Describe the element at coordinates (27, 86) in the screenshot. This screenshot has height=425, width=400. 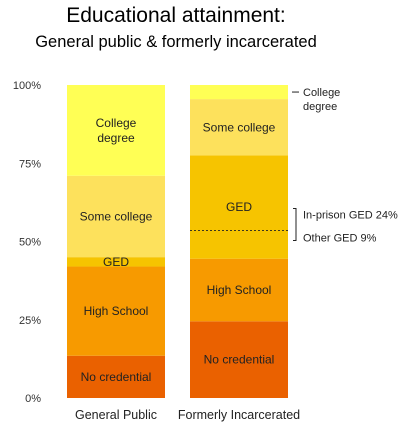
I see `y-tick-label: 100%` at that location.